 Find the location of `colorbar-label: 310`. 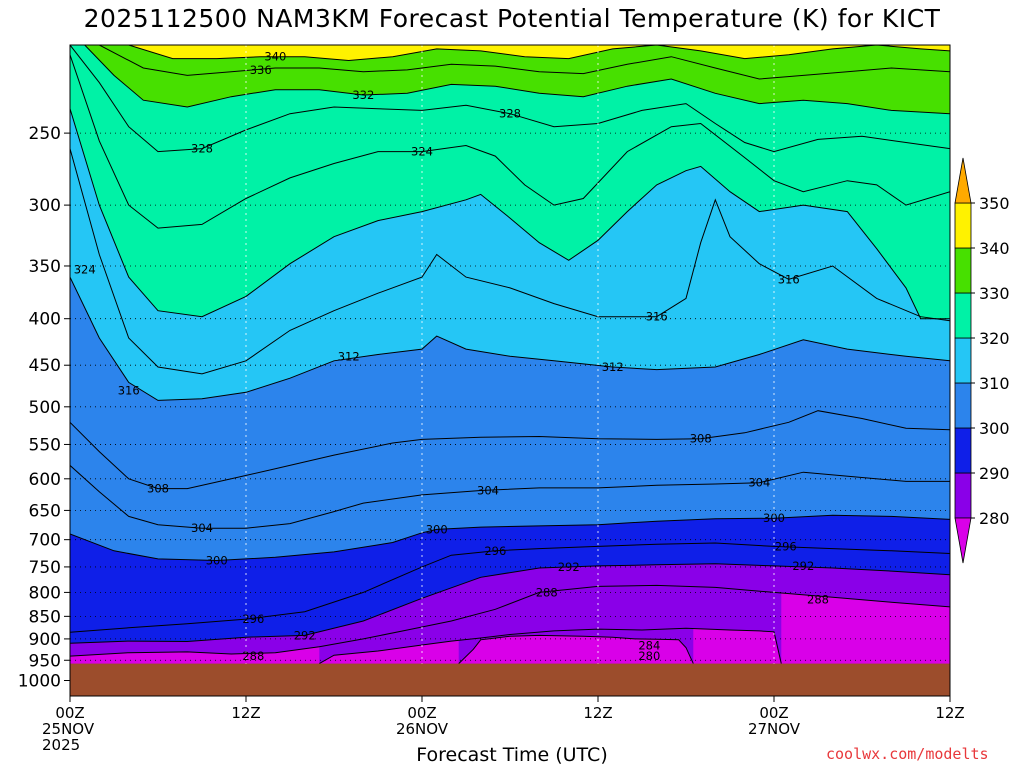

colorbar-label: 310 is located at coordinates (994, 383).